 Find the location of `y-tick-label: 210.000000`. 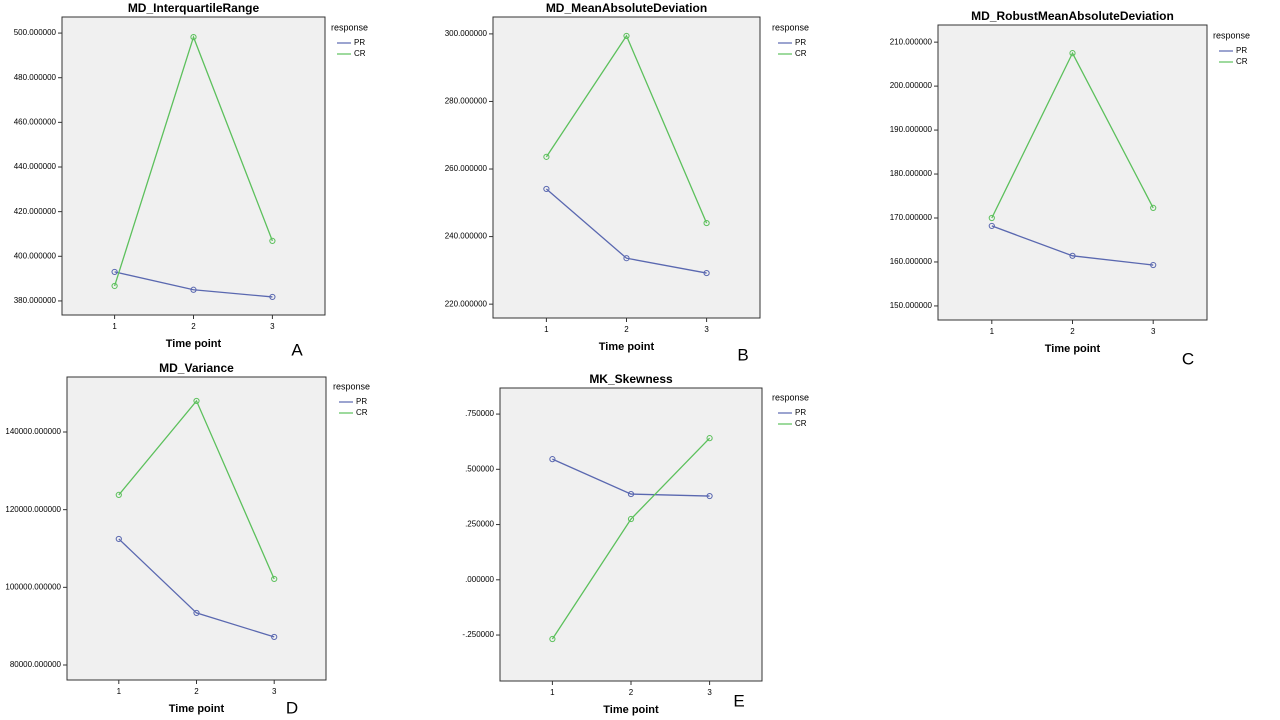

y-tick-label: 210.000000 is located at coordinates (911, 41).